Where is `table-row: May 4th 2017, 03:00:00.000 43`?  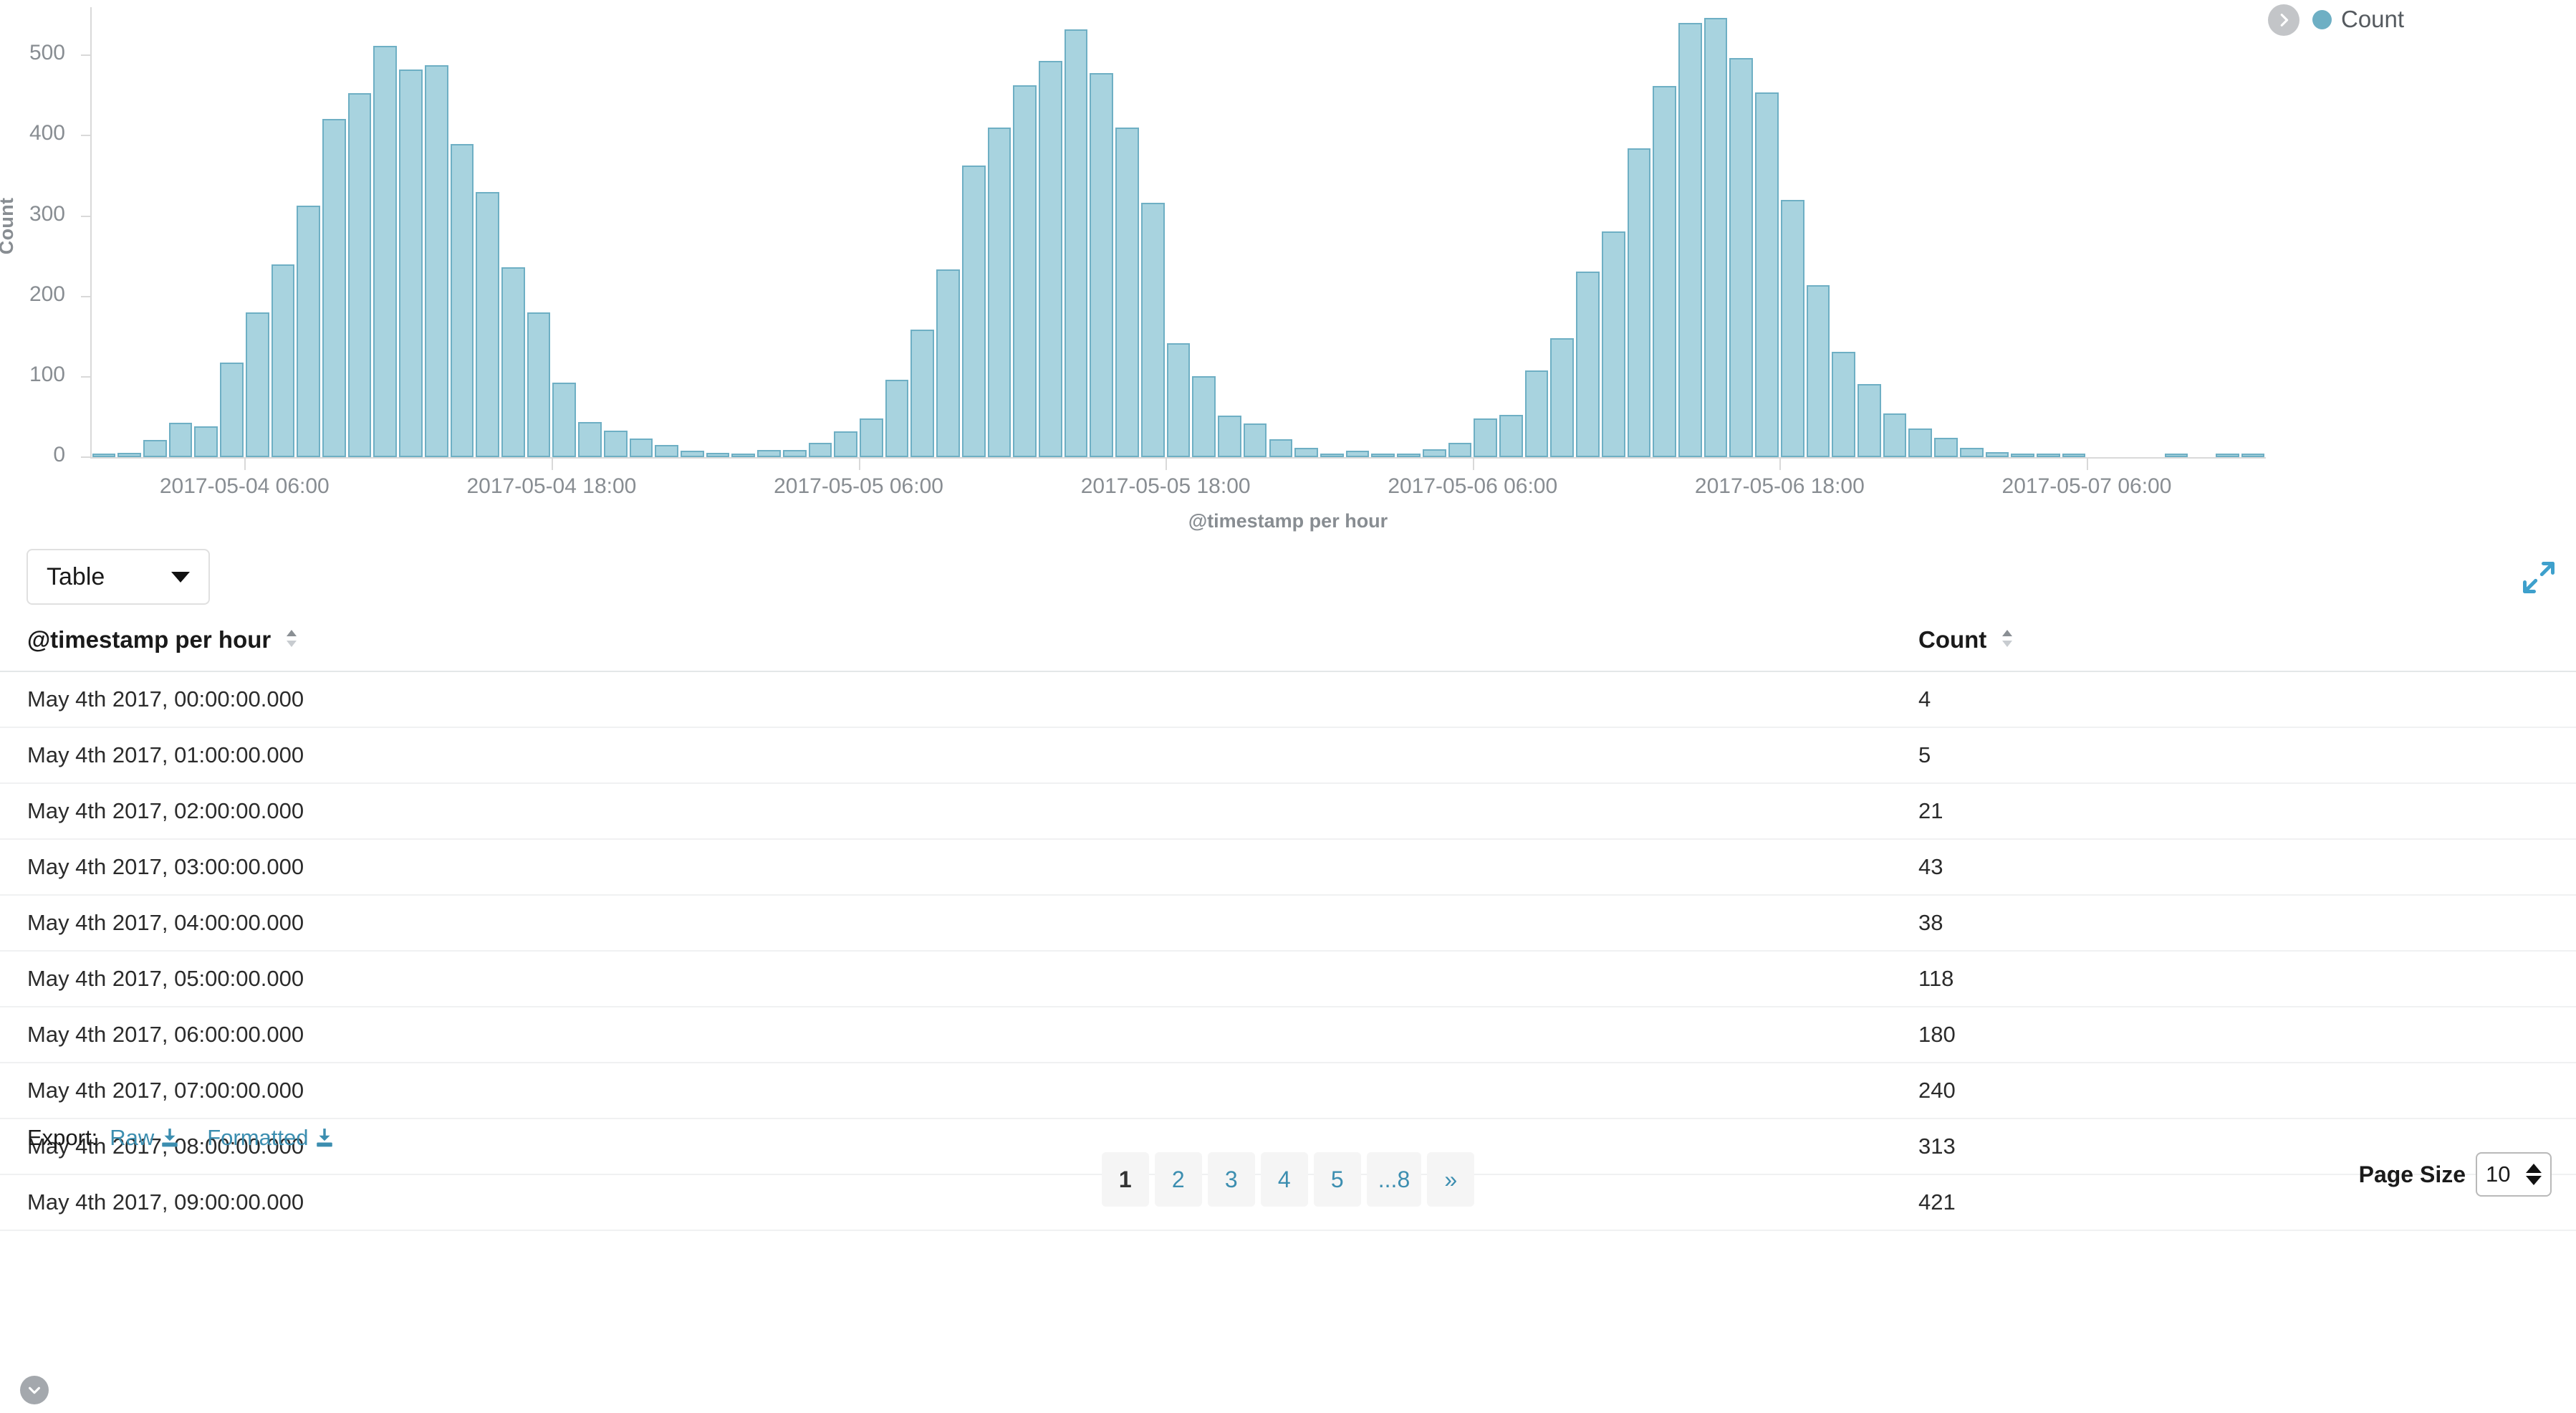 table-row: May 4th 2017, 03:00:00.000 43 is located at coordinates (1288, 867).